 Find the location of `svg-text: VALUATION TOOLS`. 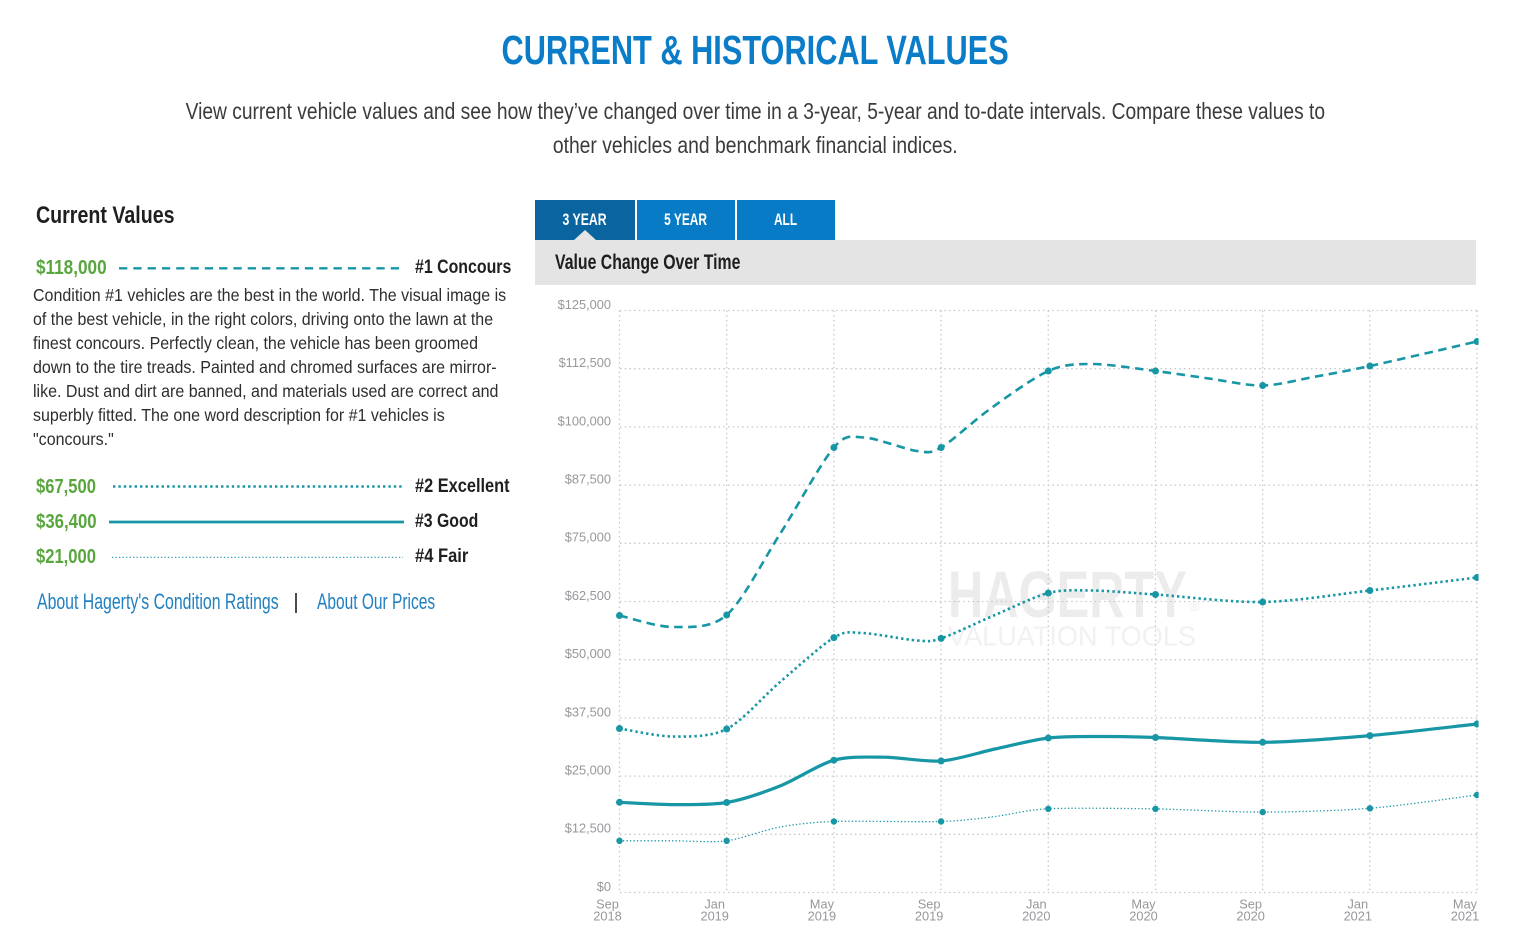

svg-text: VALUATION TOOLS is located at coordinates (1072, 635).